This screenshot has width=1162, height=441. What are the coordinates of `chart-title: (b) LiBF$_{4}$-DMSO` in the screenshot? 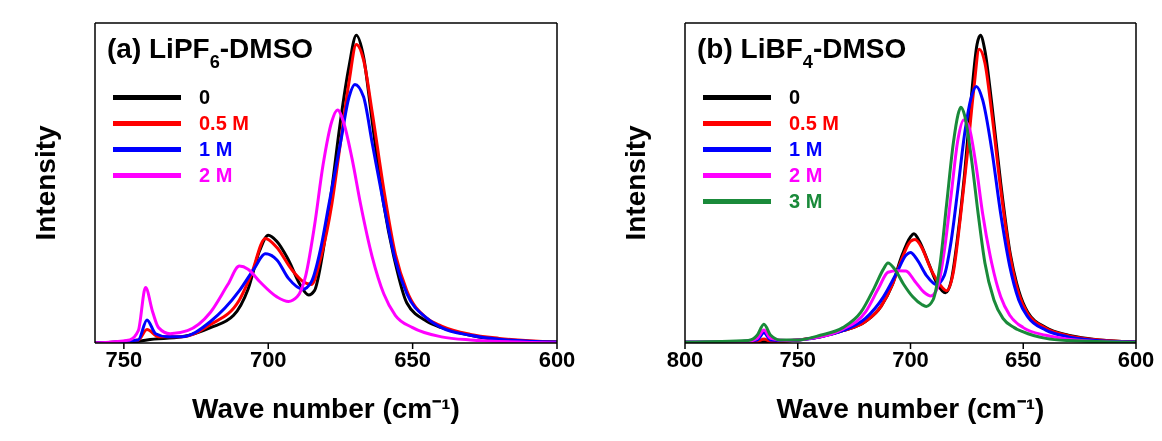 It's located at (802, 52).